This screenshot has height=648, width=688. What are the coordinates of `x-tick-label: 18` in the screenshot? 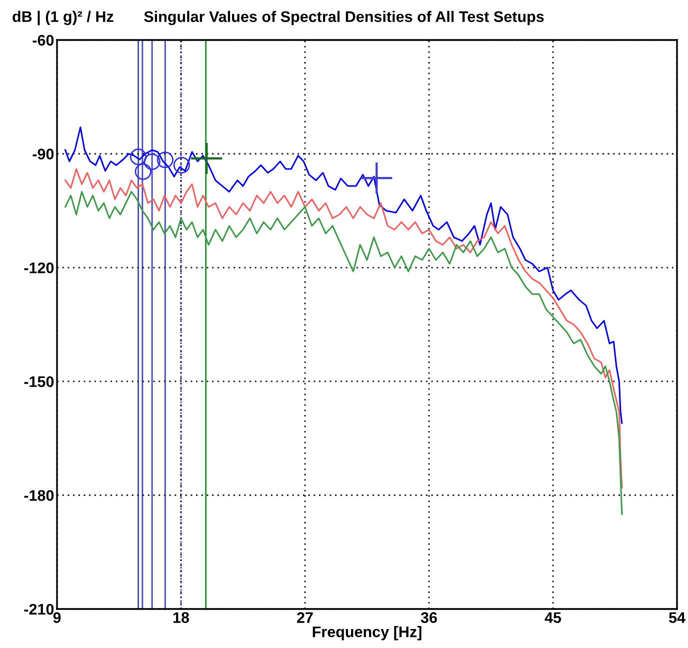 It's located at (181, 617).